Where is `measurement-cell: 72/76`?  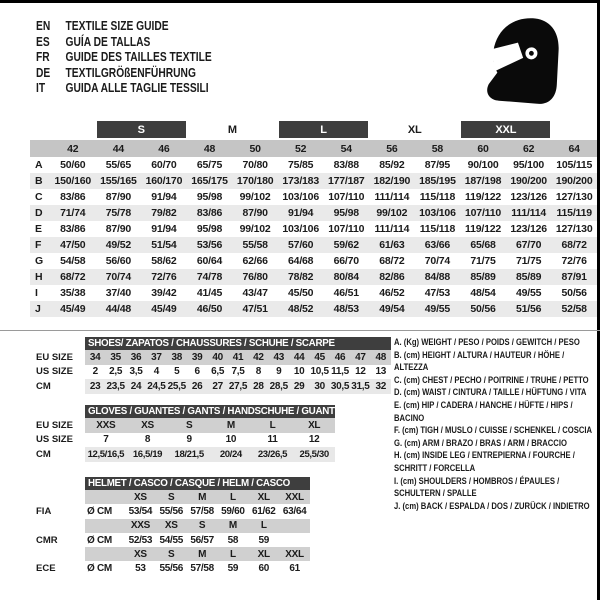
measurement-cell: 72/76 is located at coordinates (574, 261).